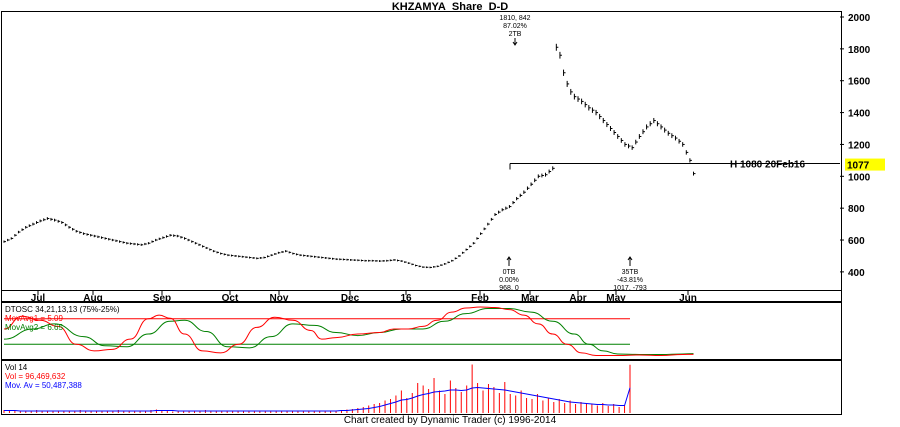  Describe the element at coordinates (34, 327) in the screenshot. I see `osc-ma2-text: MovAvg2 = 6.65` at that location.